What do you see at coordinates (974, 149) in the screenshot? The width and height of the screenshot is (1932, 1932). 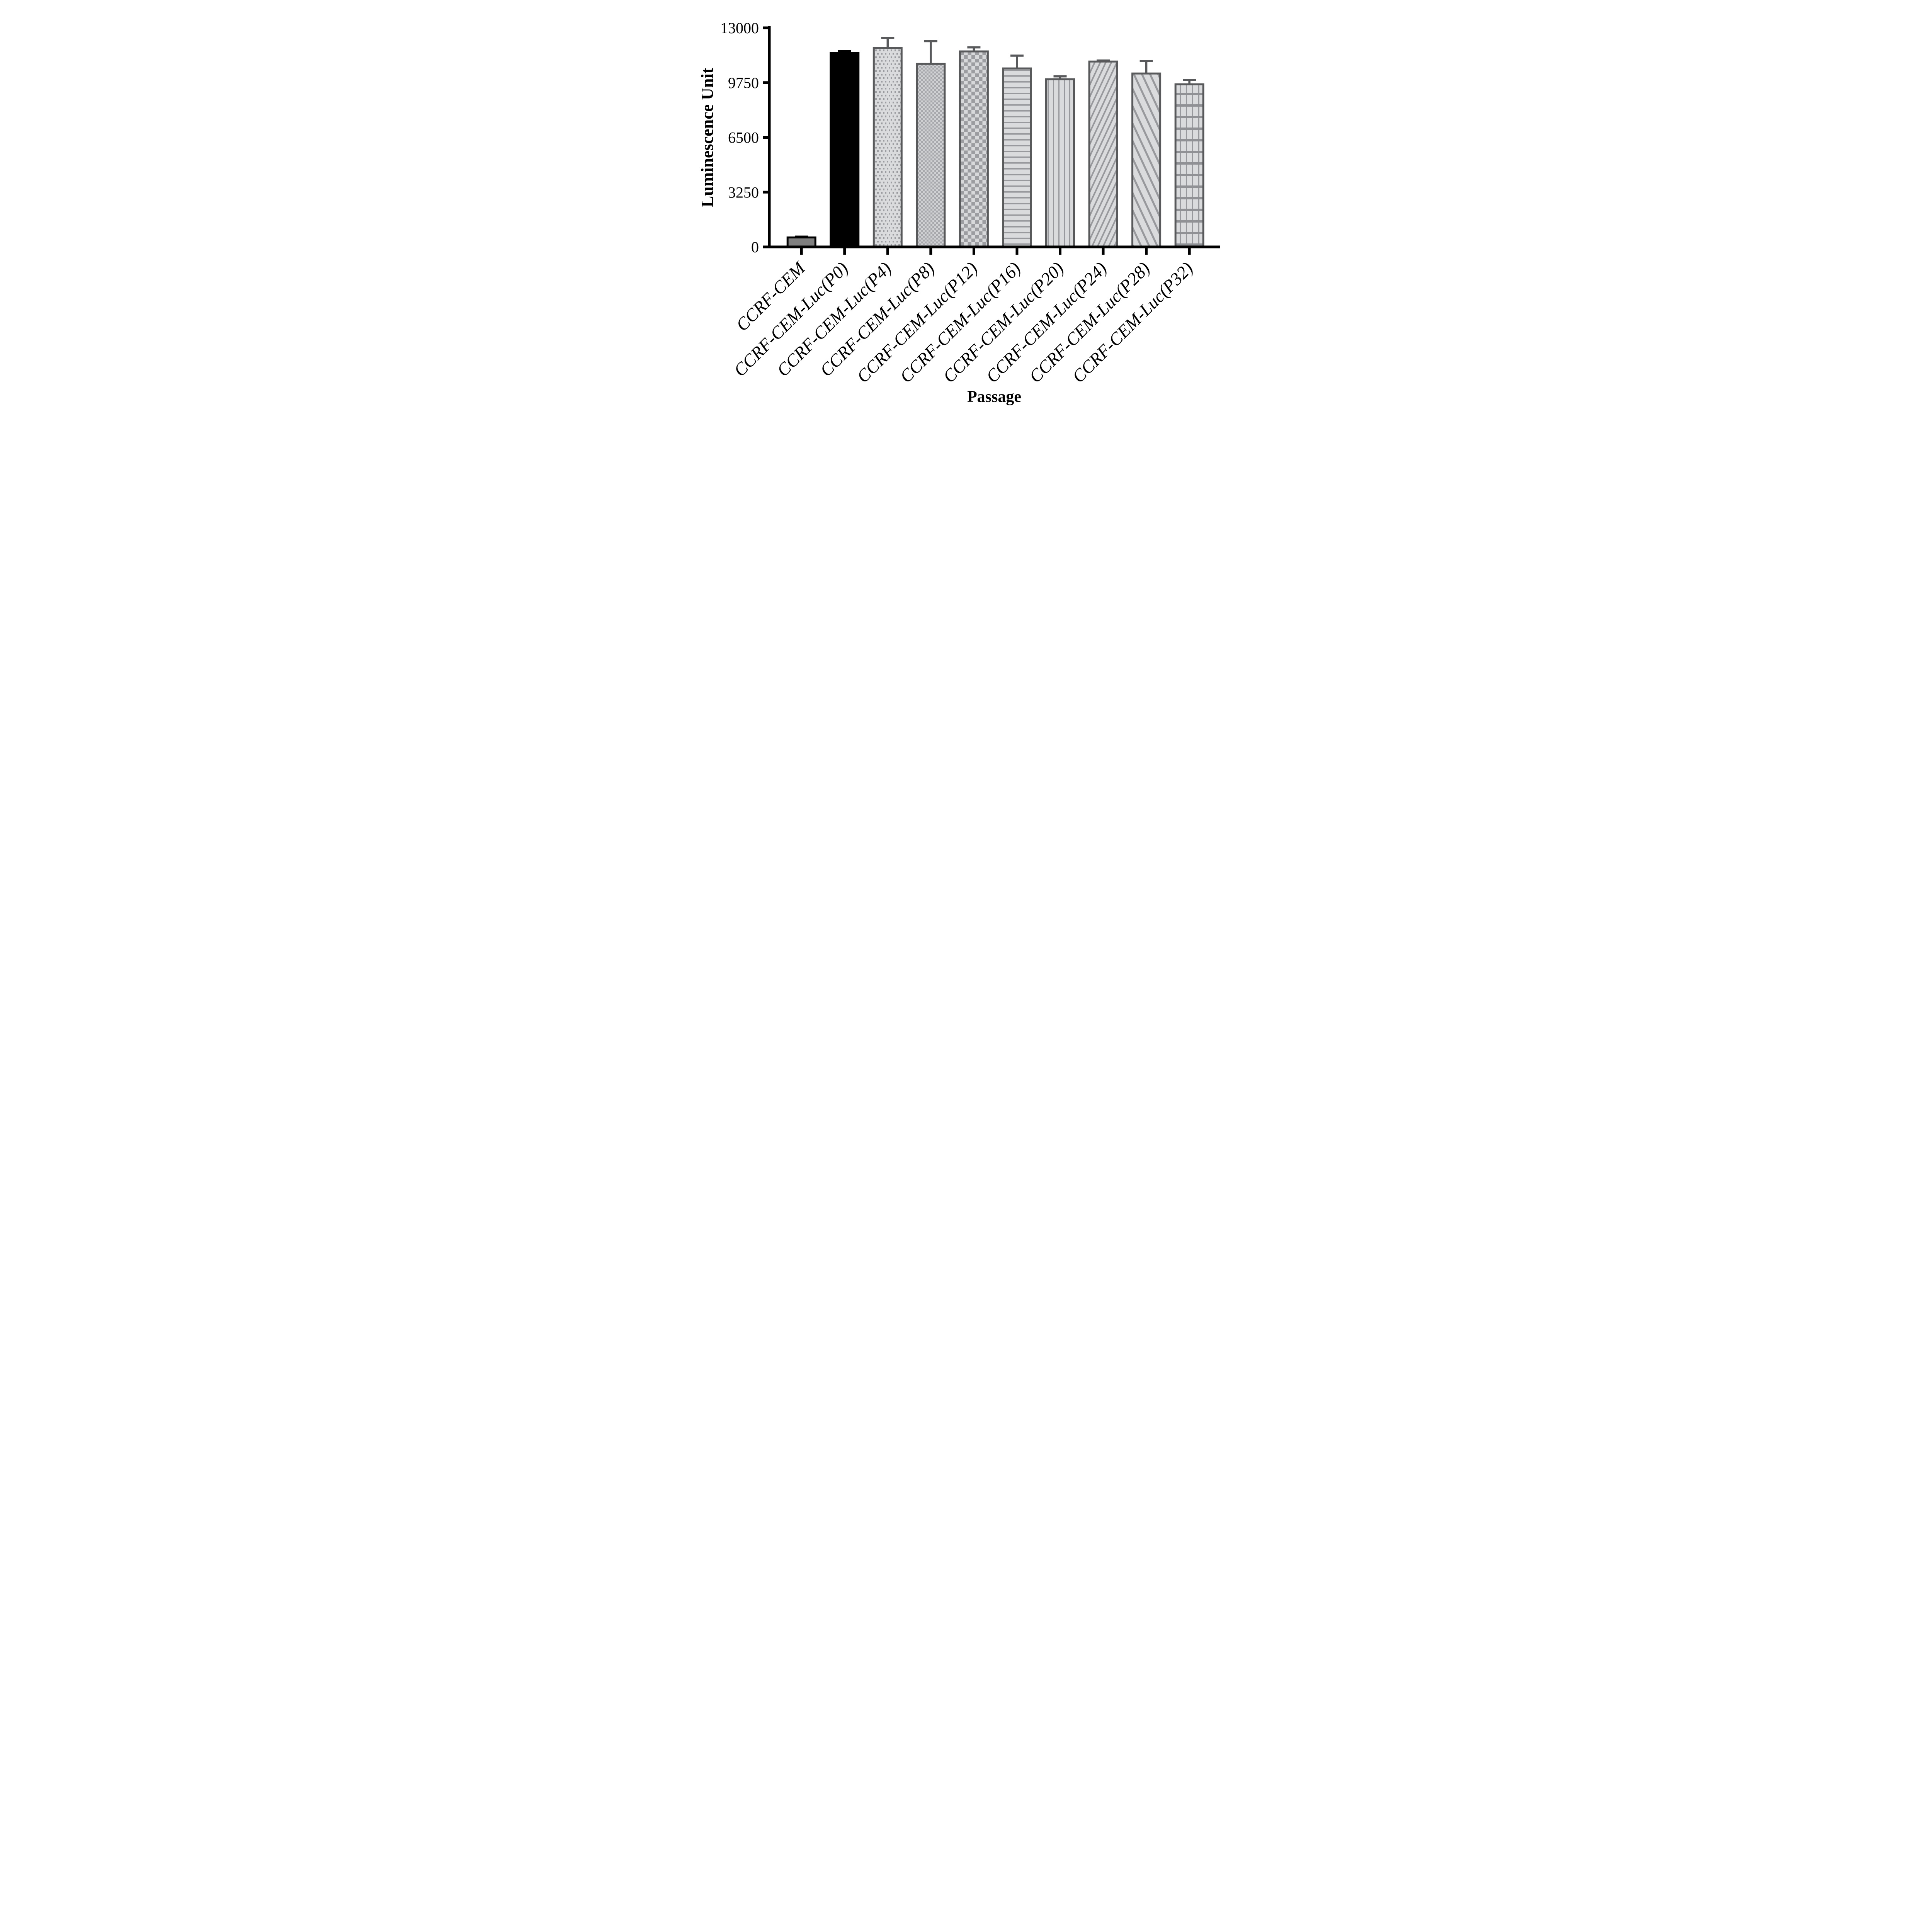 I see `bar-CCRF-CEM-Luc(P12)` at bounding box center [974, 149].